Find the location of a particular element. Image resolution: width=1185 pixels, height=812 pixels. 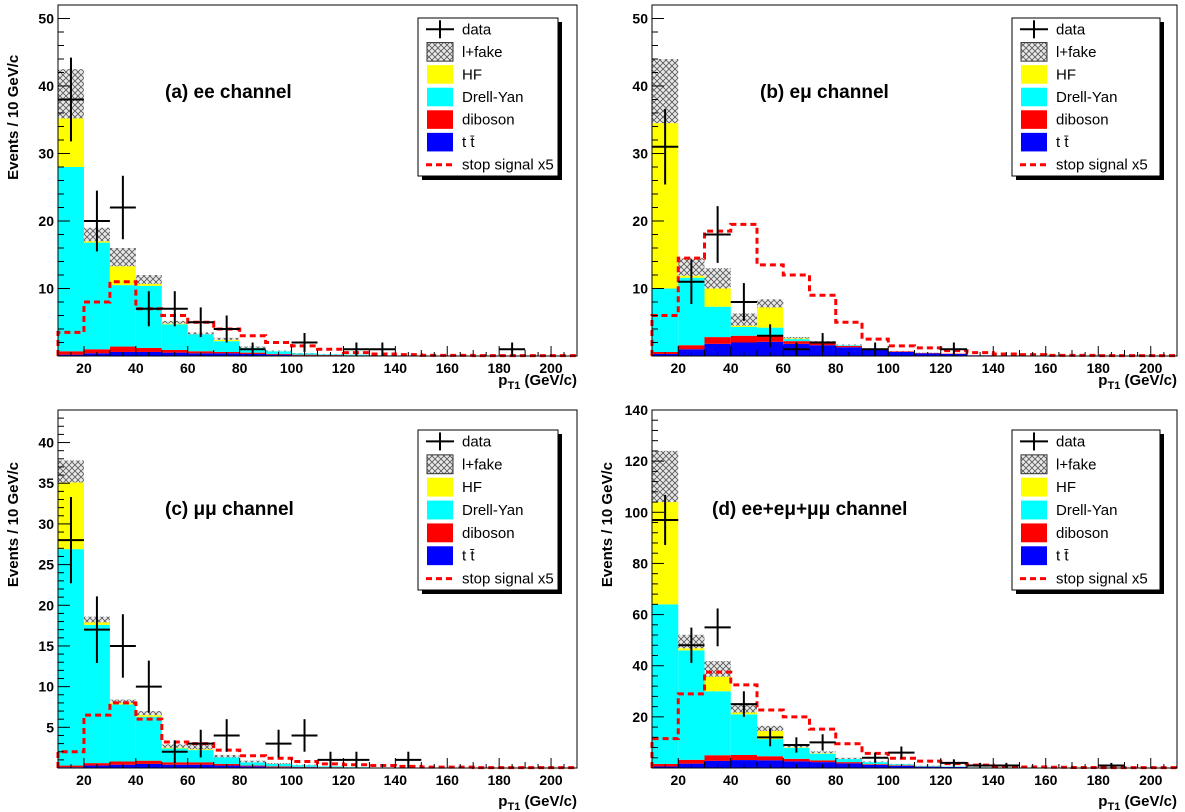

y-tick-label: 30 is located at coordinates (640, 154).